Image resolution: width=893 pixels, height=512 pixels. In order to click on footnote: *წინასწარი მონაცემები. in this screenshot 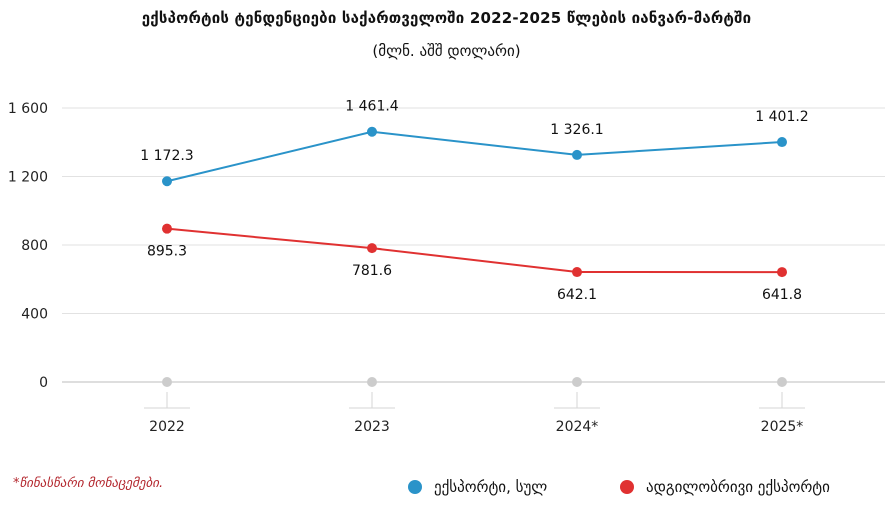, I will do `click(88, 483)`.